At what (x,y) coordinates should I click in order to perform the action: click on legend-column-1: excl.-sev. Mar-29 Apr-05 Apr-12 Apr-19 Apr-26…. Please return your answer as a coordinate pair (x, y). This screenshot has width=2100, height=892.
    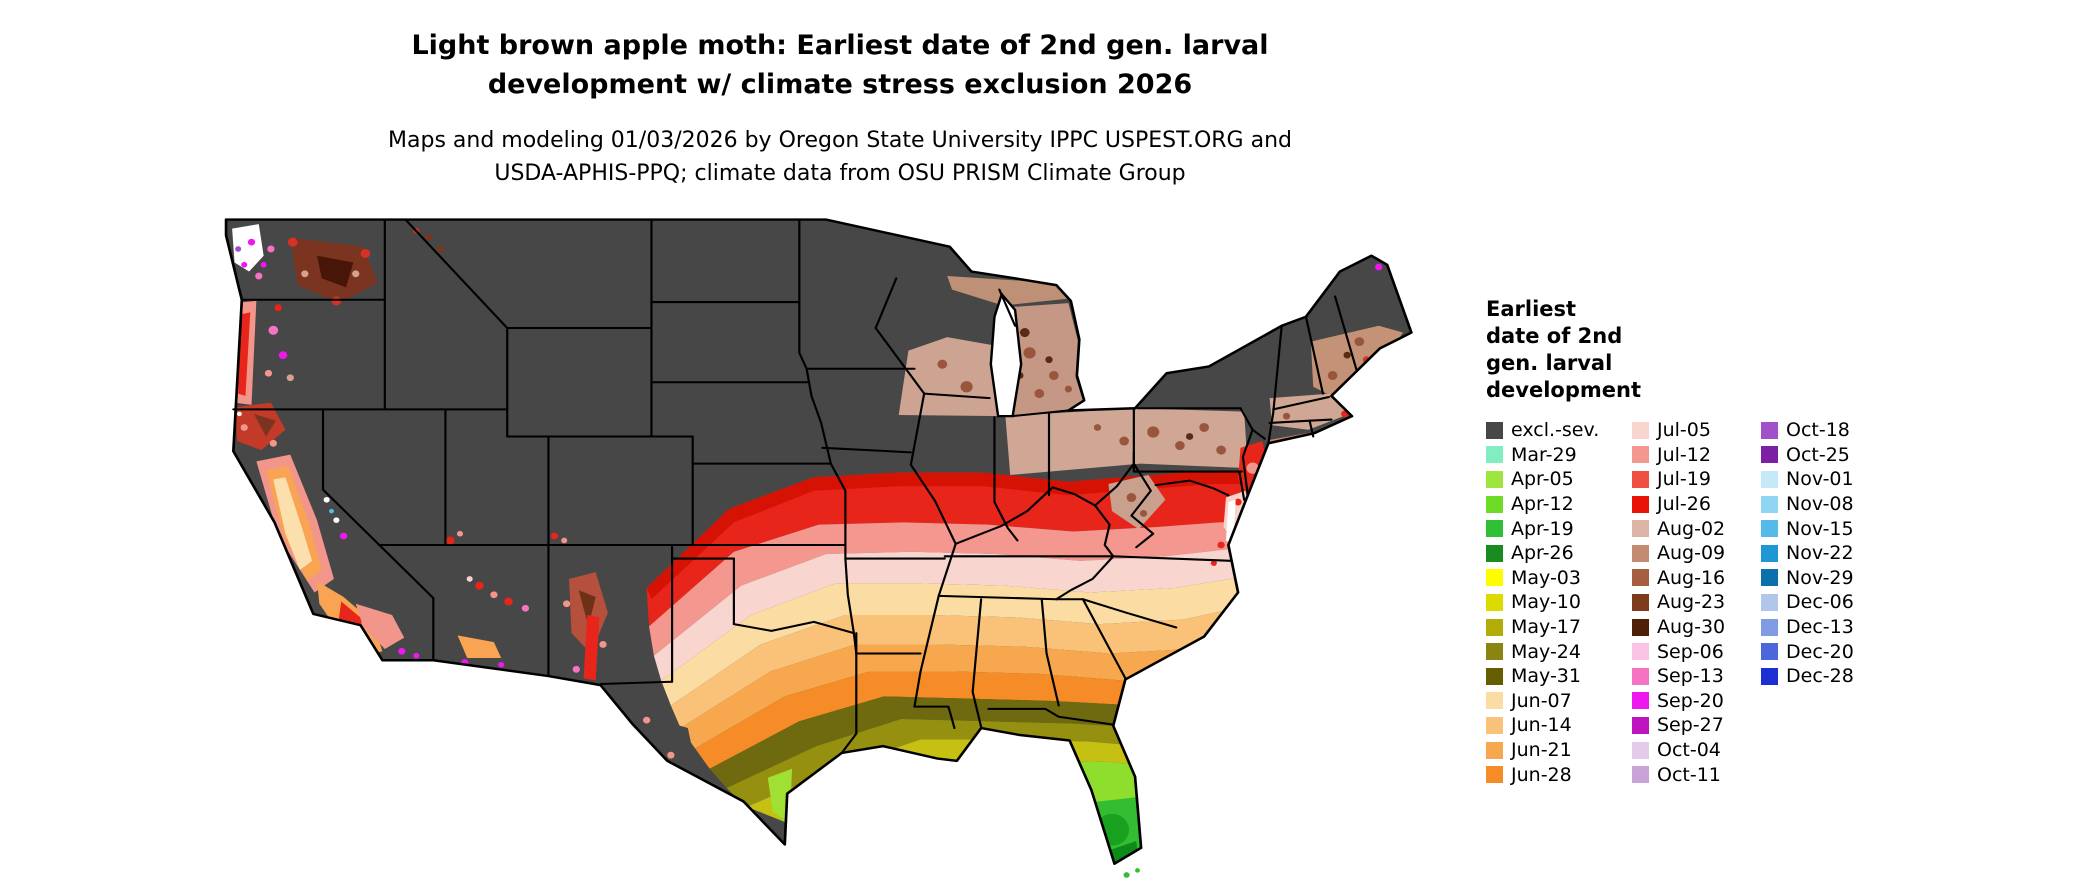
    Looking at the image, I should click on (1559, 602).